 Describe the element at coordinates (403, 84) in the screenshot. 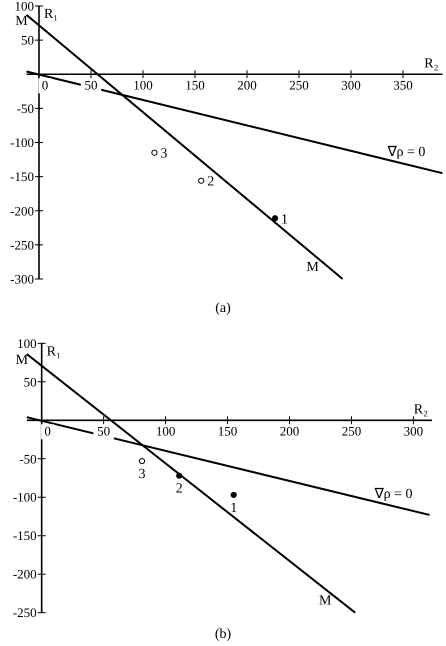

I see `x-tick-label: 350` at that location.